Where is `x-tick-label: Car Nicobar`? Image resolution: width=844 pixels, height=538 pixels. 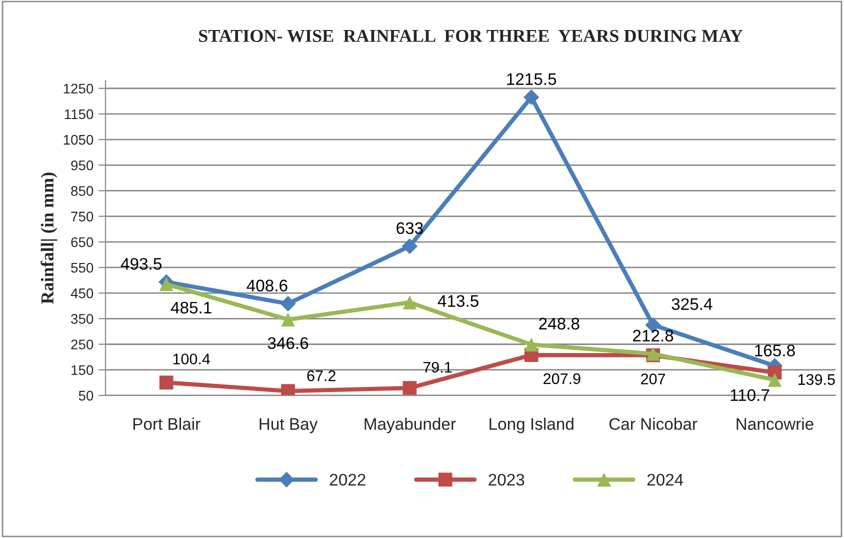 x-tick-label: Car Nicobar is located at coordinates (653, 424).